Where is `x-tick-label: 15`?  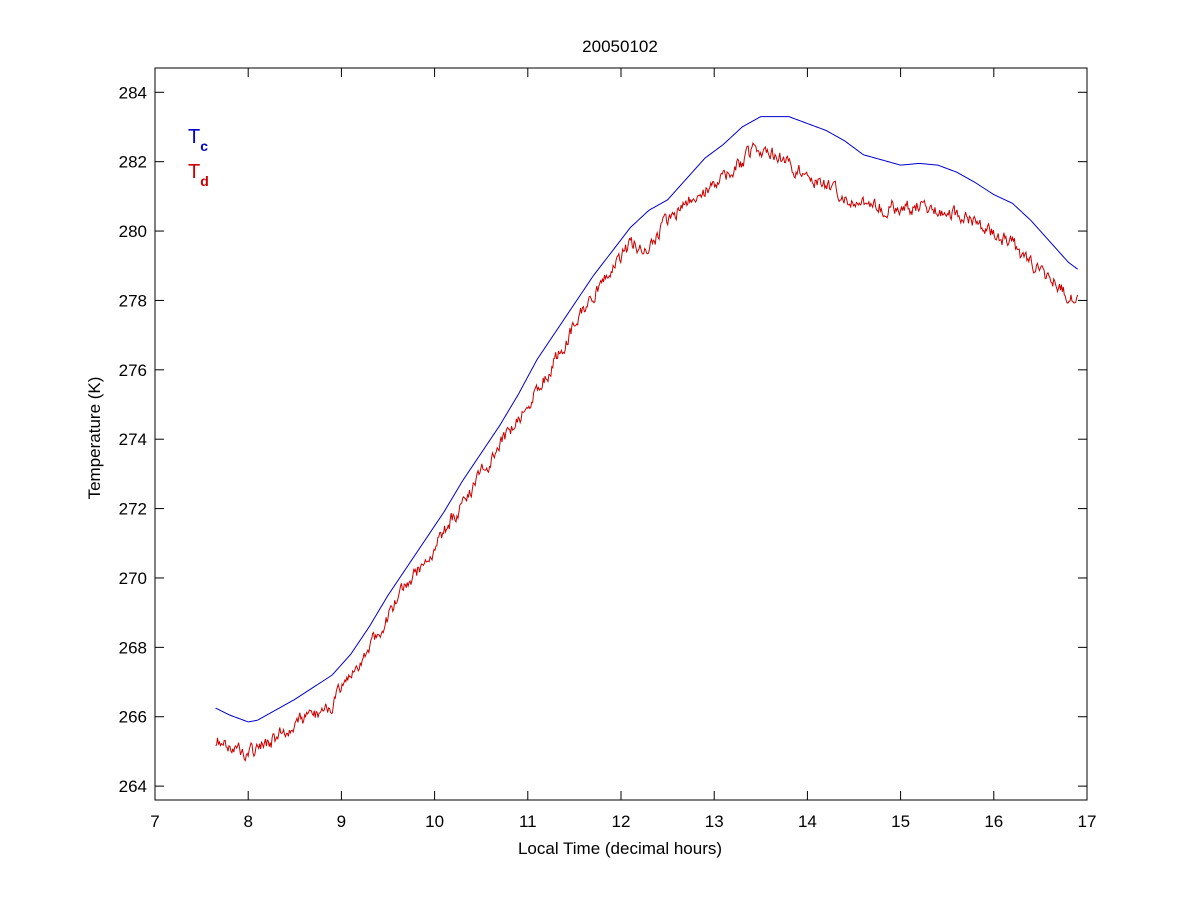 x-tick-label: 15 is located at coordinates (900, 821).